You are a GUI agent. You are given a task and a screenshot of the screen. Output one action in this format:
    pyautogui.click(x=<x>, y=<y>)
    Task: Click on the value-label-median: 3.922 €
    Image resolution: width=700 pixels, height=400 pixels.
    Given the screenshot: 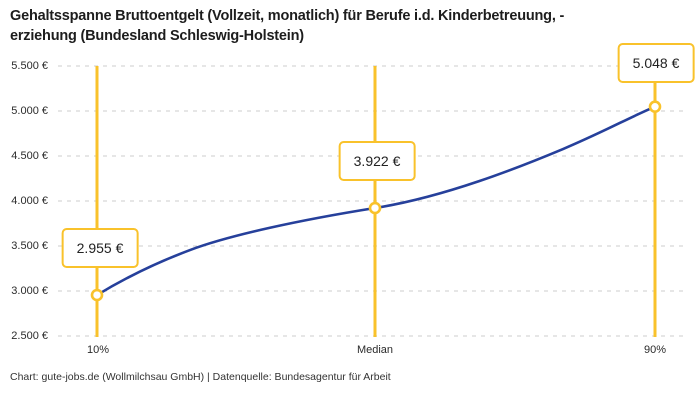 What is the action you would take?
    pyautogui.click(x=377, y=161)
    